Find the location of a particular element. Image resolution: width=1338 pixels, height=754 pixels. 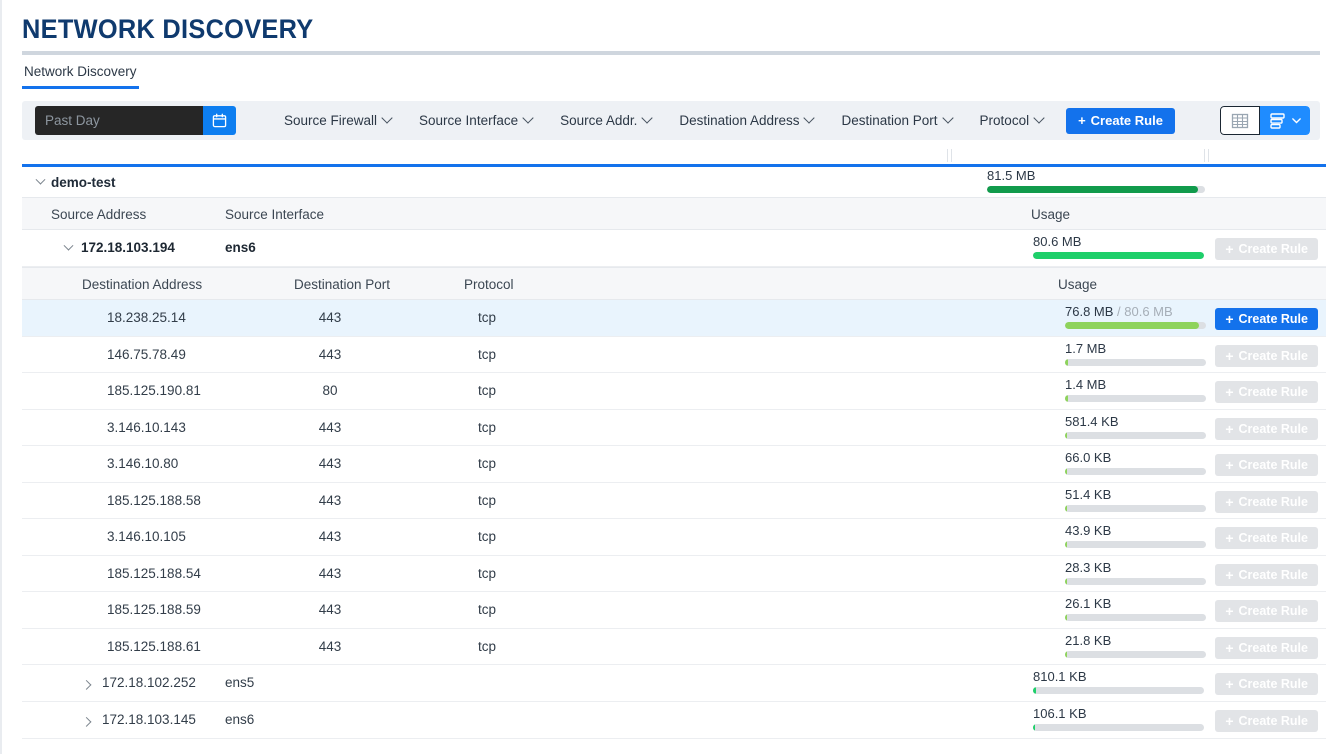

level2-row: 185.125.188.61 443 tcp 21.8 KB + Create Rule is located at coordinates (674, 646).